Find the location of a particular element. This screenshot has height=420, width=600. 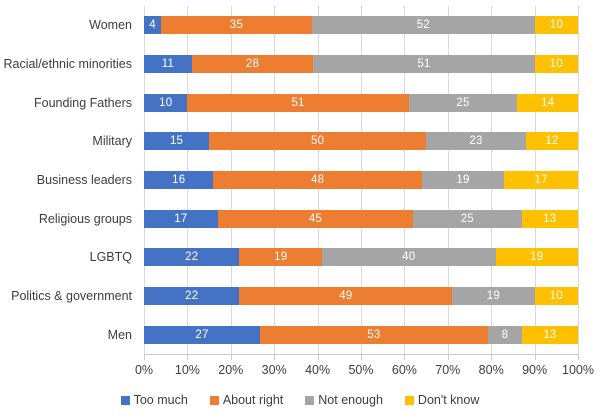

bar-row: 22 19 40 19 is located at coordinates (361, 257).